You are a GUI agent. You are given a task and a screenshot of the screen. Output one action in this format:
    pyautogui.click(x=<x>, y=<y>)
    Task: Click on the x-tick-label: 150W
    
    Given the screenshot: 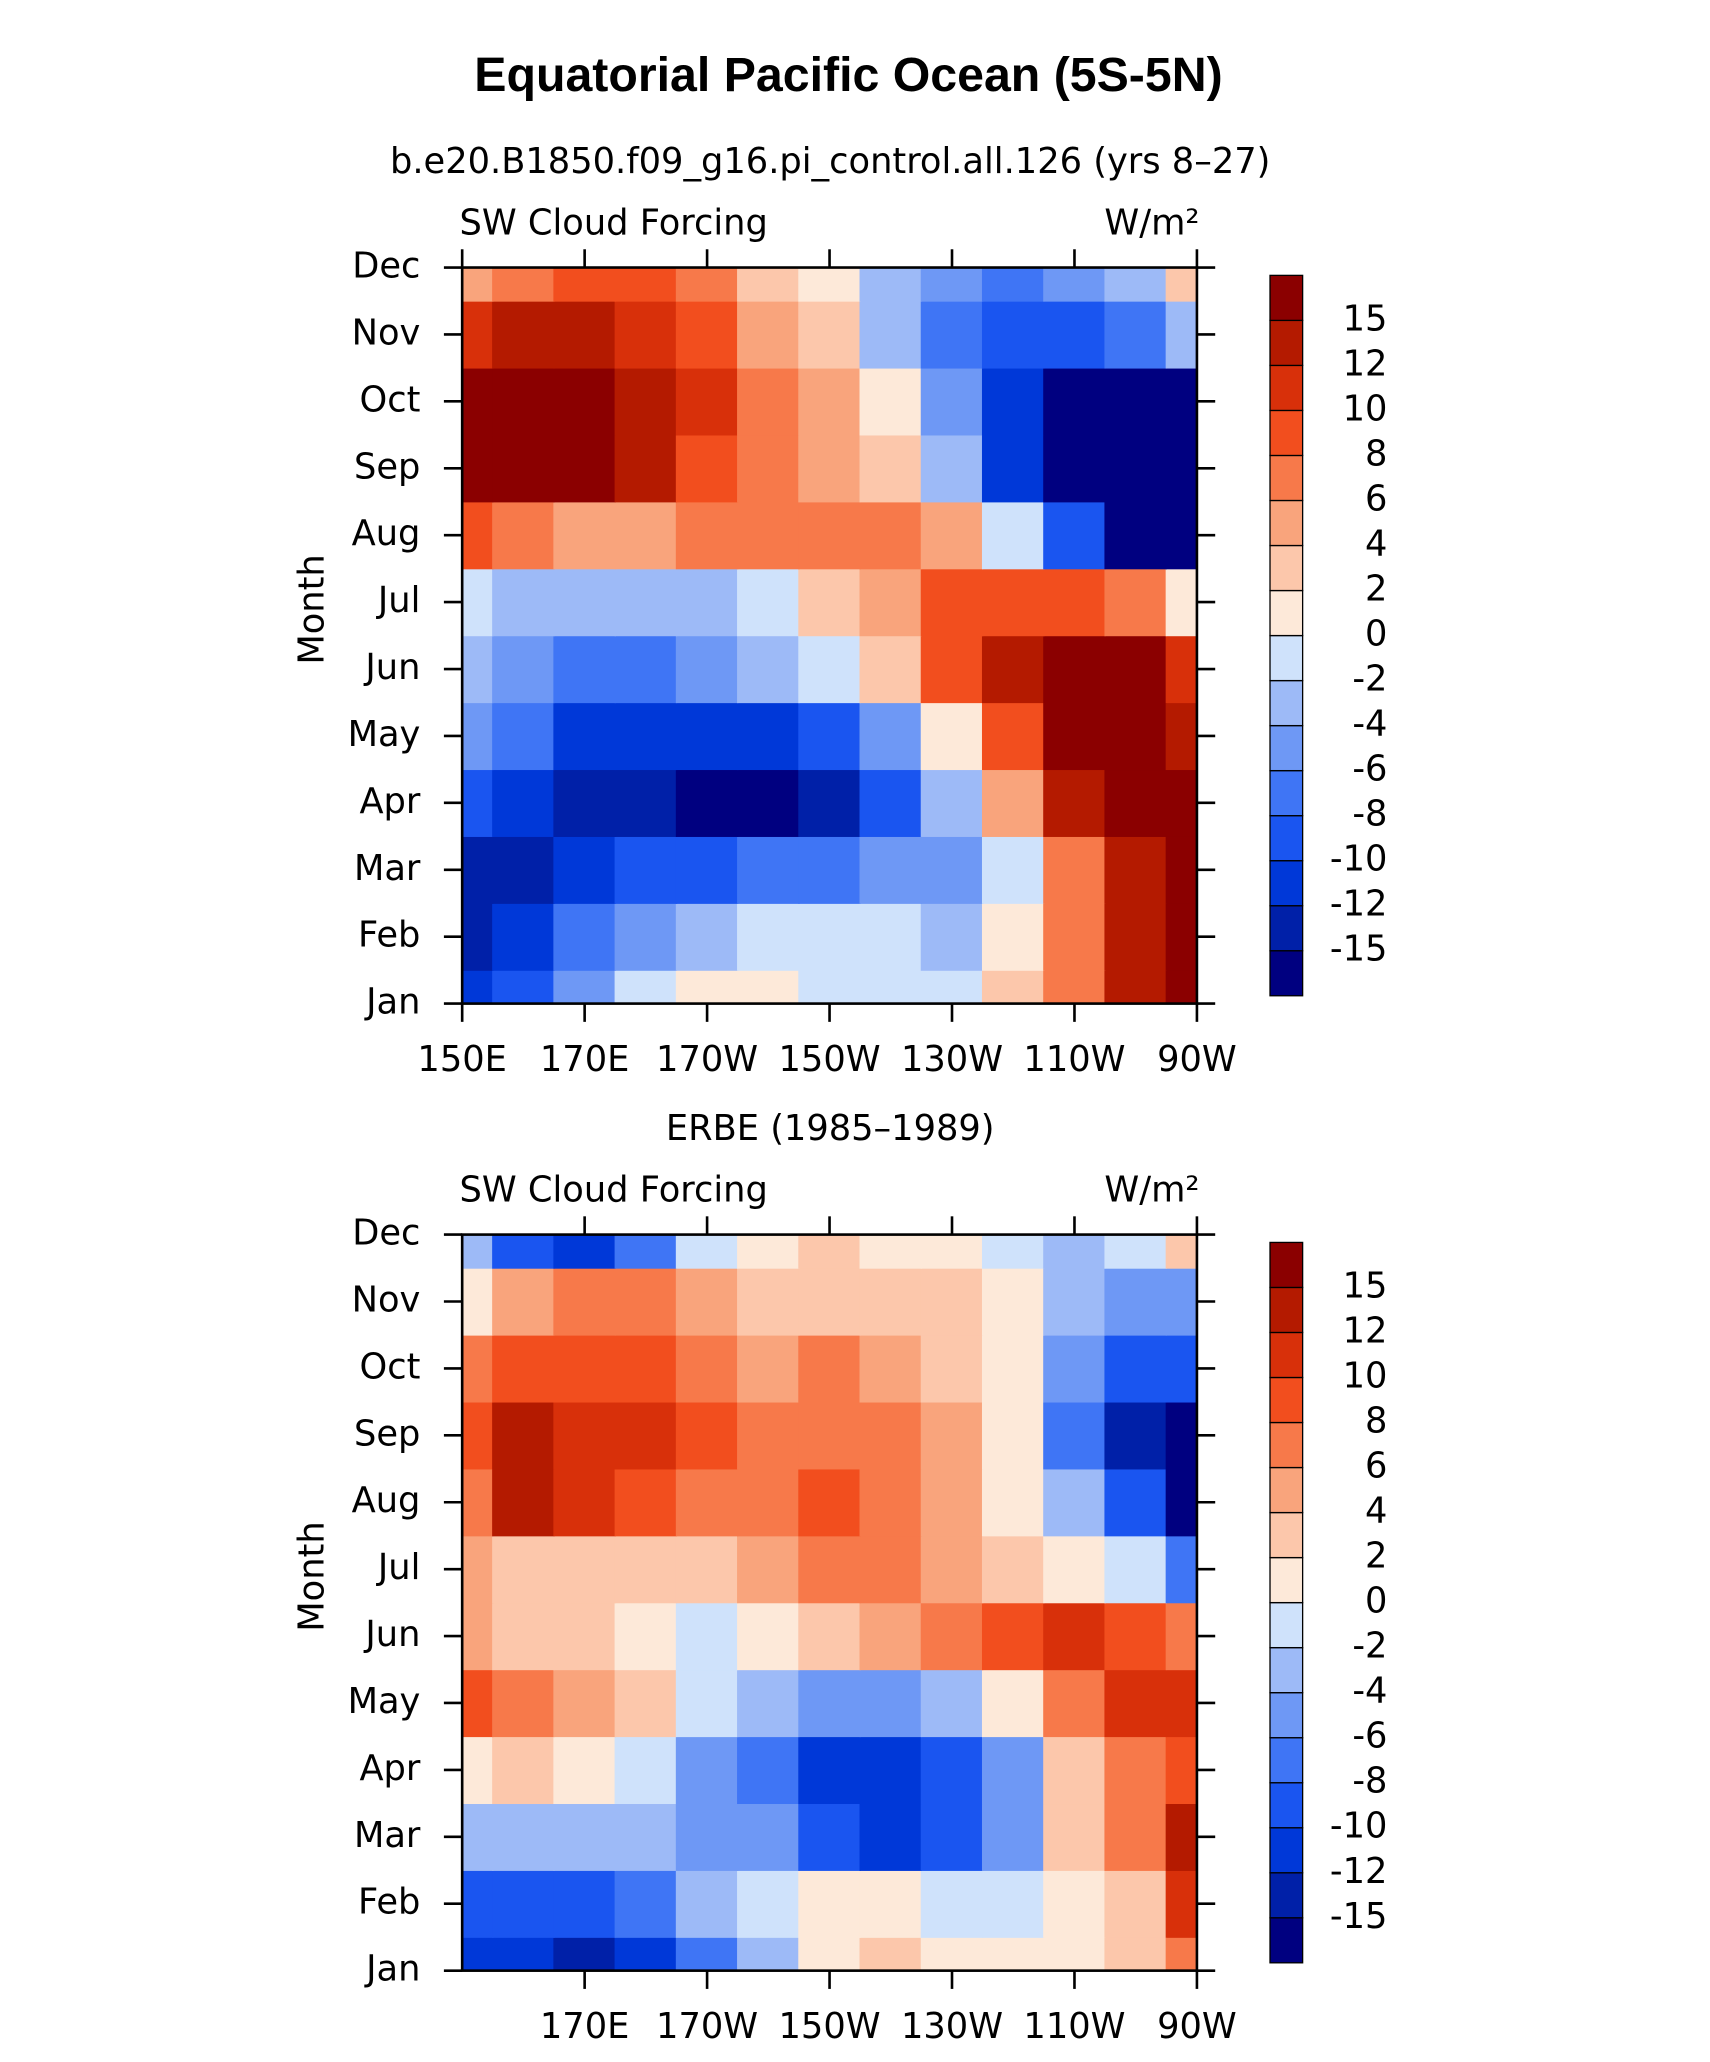 What is the action you would take?
    pyautogui.click(x=830, y=2026)
    